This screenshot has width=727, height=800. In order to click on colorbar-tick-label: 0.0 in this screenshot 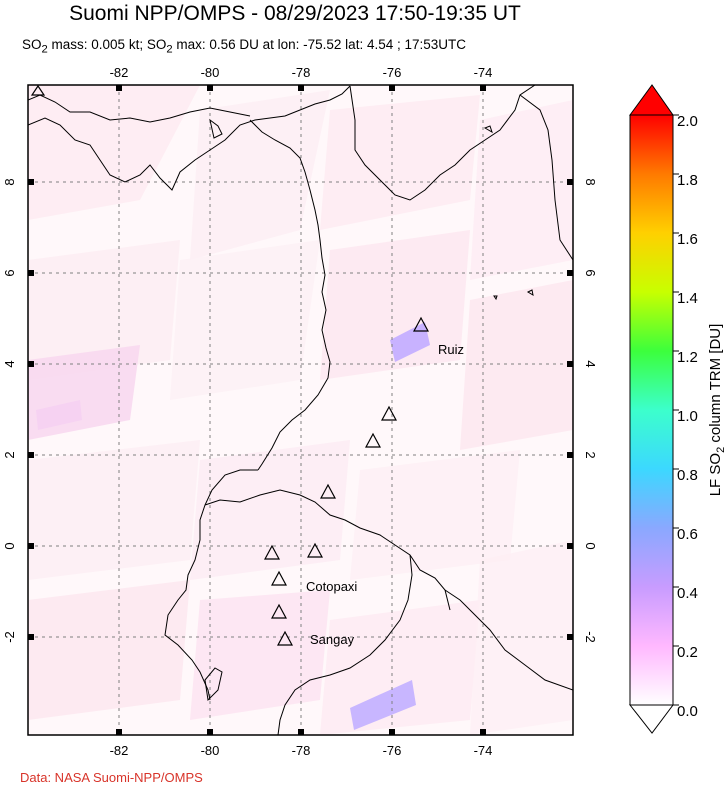, I will do `click(687, 711)`.